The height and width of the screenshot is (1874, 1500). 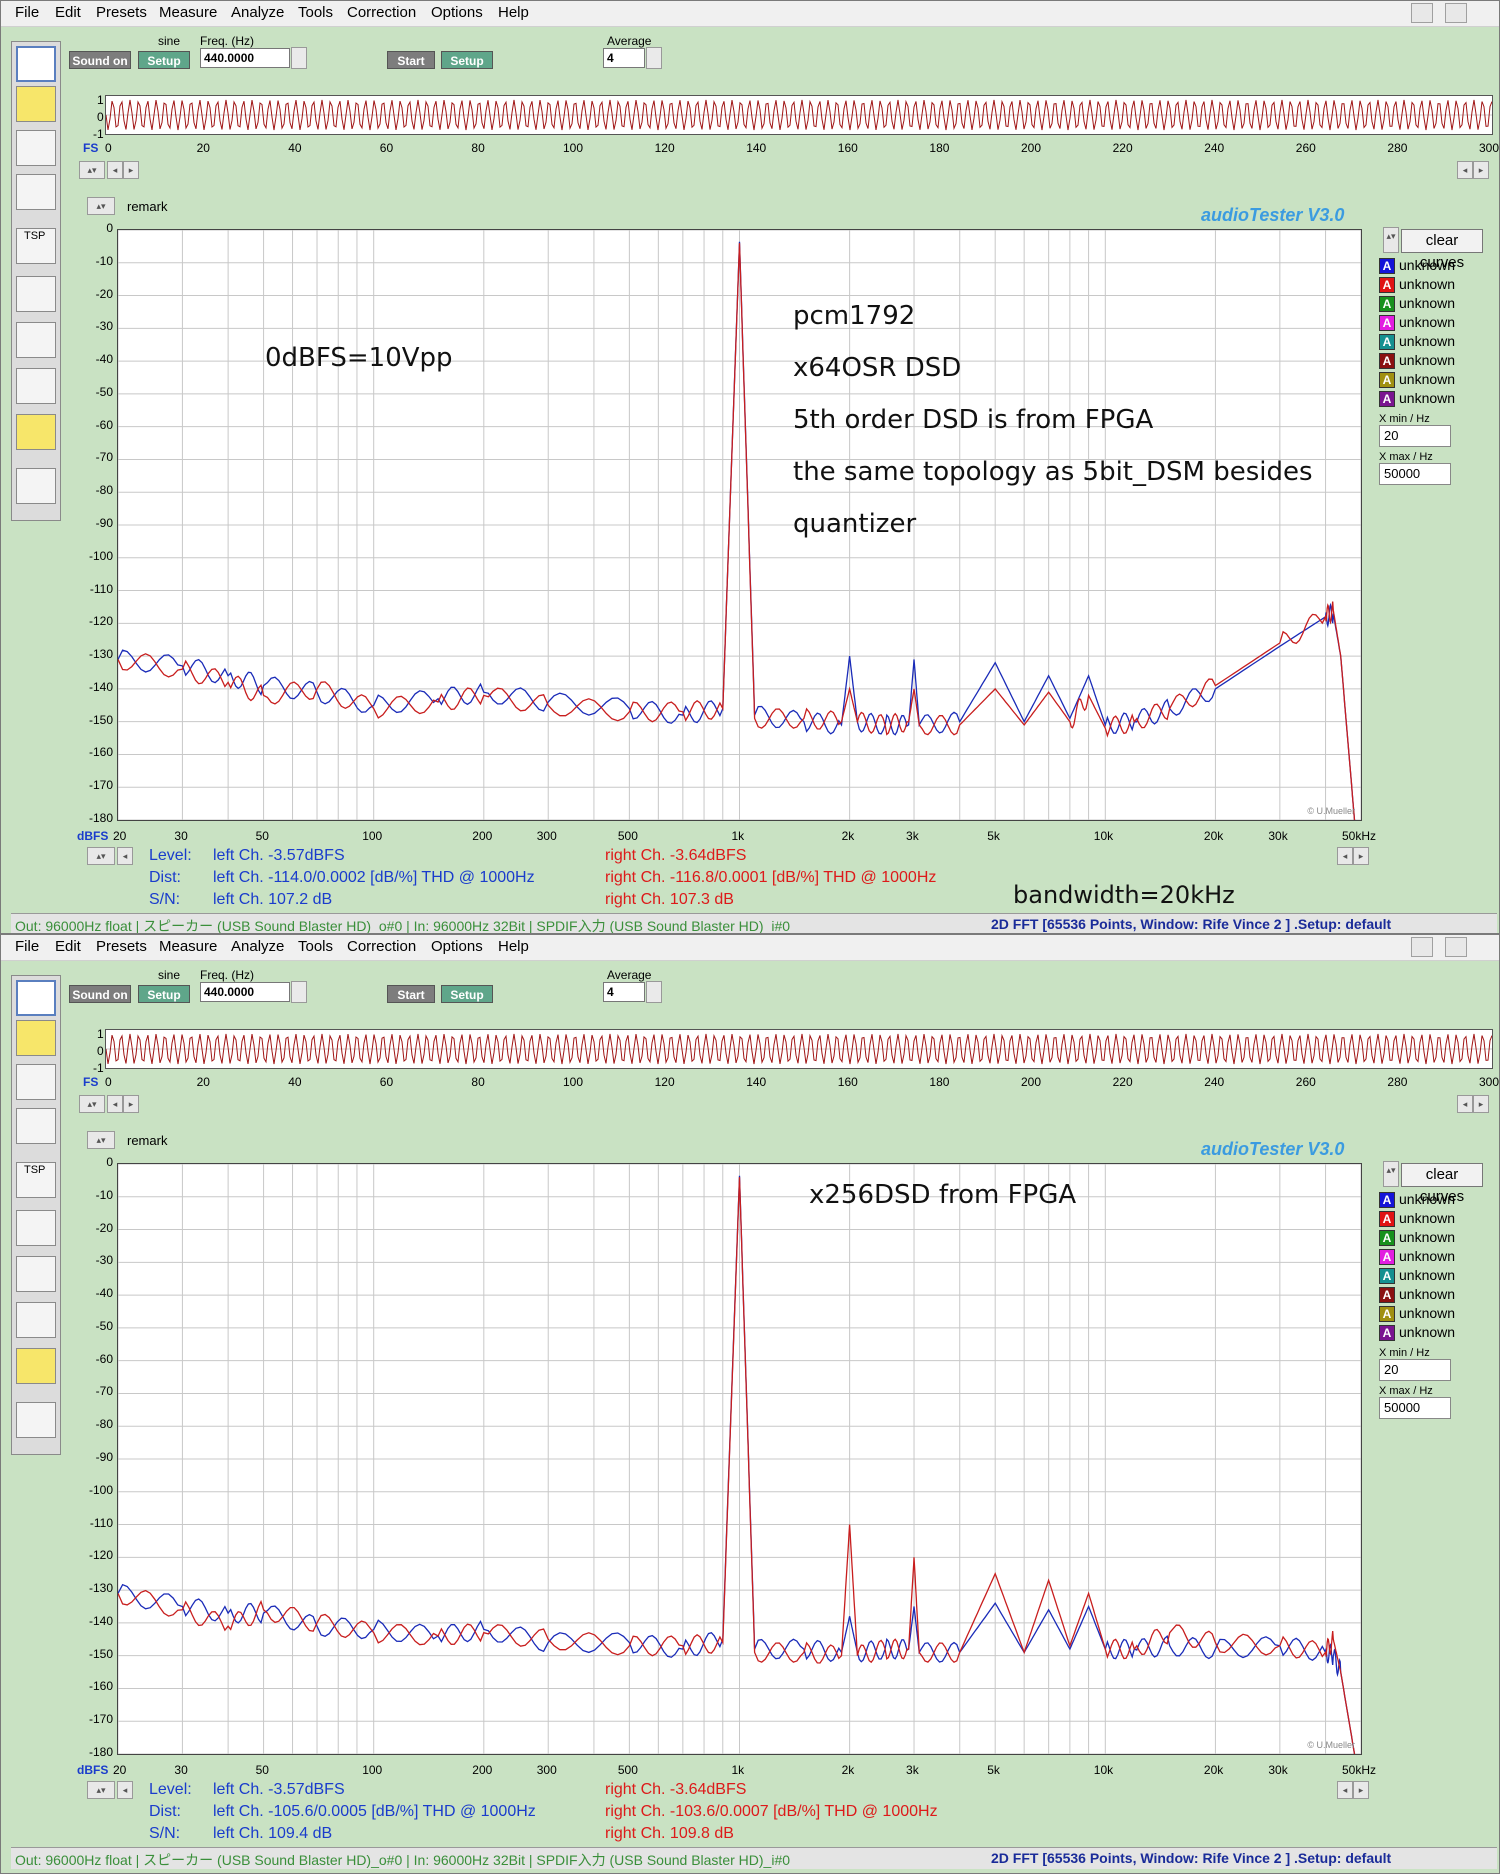 I want to click on impulse-response-icon, so click(x=36, y=1228).